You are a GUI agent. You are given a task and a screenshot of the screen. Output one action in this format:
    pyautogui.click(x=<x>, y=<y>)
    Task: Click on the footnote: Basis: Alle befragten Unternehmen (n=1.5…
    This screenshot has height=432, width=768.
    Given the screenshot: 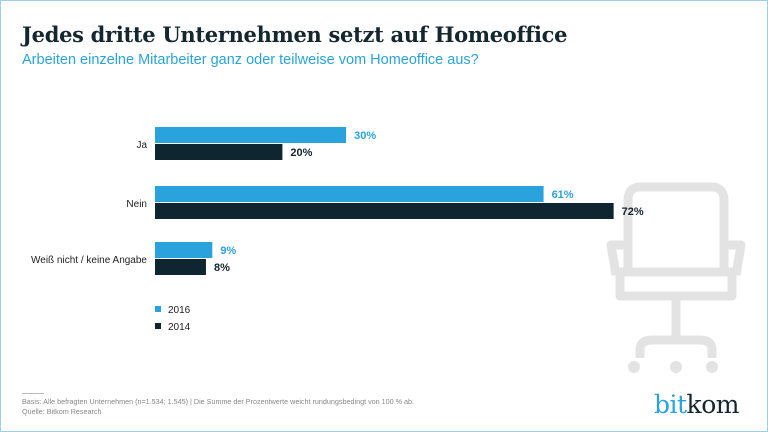 What is the action you would take?
    pyautogui.click(x=218, y=407)
    